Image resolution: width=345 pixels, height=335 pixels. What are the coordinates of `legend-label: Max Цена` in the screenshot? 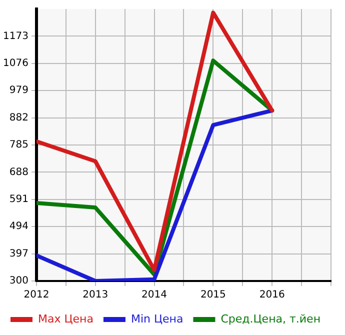 It's located at (66, 319).